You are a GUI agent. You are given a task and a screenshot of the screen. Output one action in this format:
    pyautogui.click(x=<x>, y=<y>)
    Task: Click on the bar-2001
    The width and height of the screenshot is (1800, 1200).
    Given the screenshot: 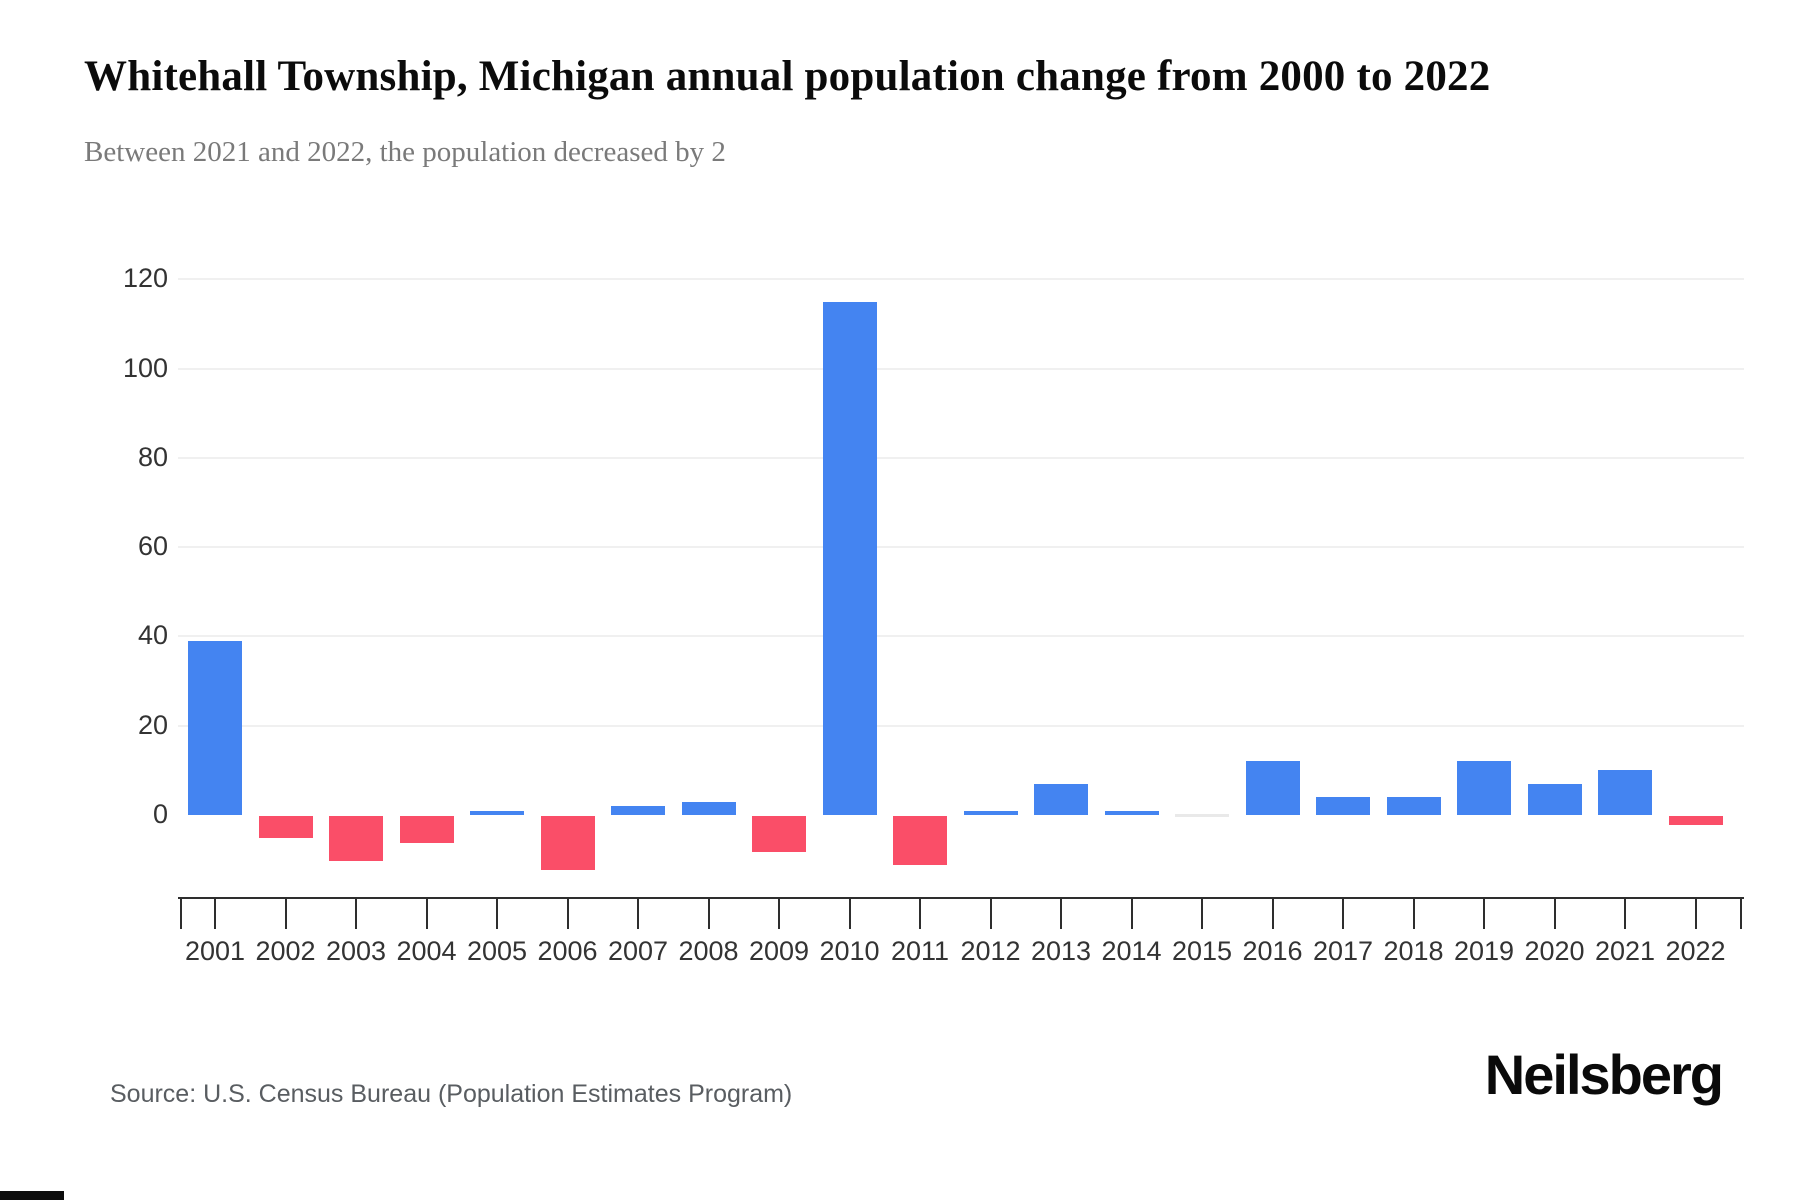 What is the action you would take?
    pyautogui.click(x=215, y=727)
    